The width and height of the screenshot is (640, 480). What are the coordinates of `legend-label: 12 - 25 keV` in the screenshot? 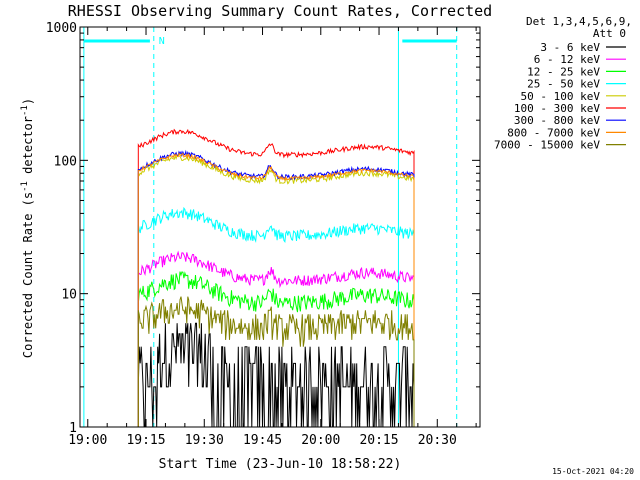 It's located at (563, 71).